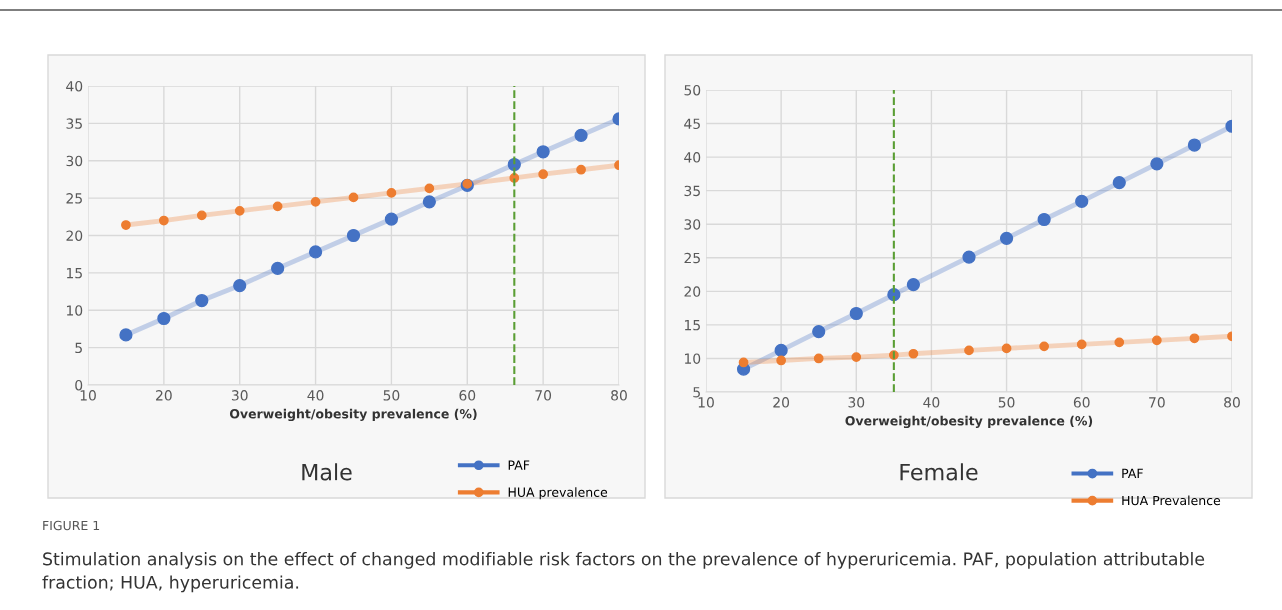 The image size is (1282, 610). I want to click on y-tick-label: 50, so click(692, 90).